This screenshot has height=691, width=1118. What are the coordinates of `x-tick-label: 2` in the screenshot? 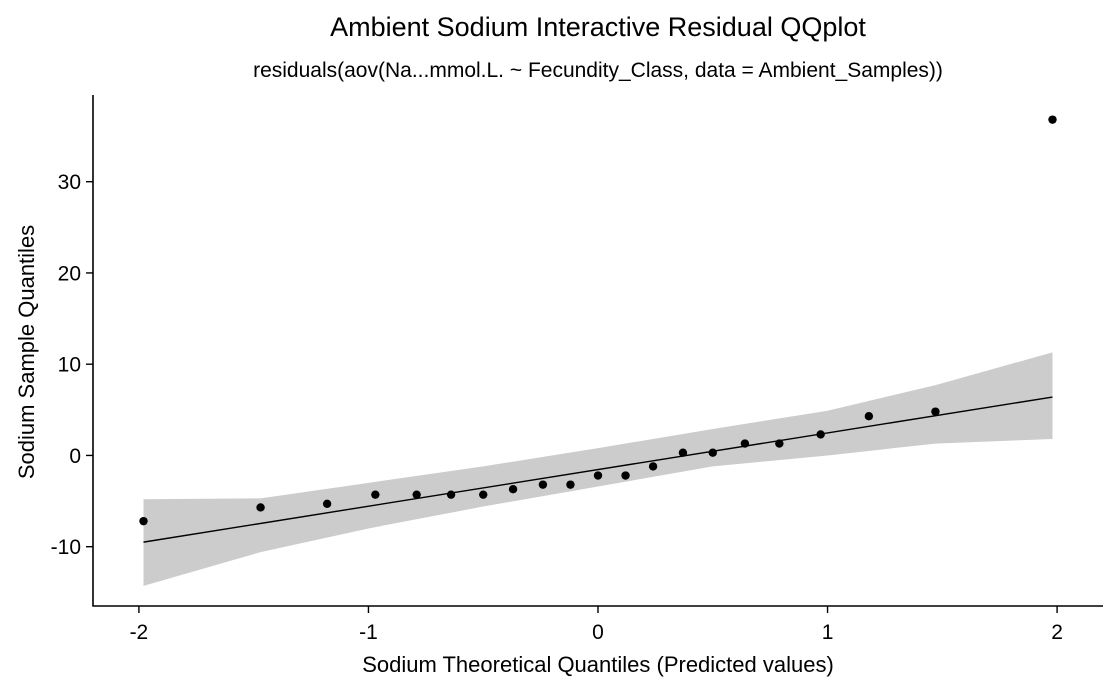 It's located at (1057, 632).